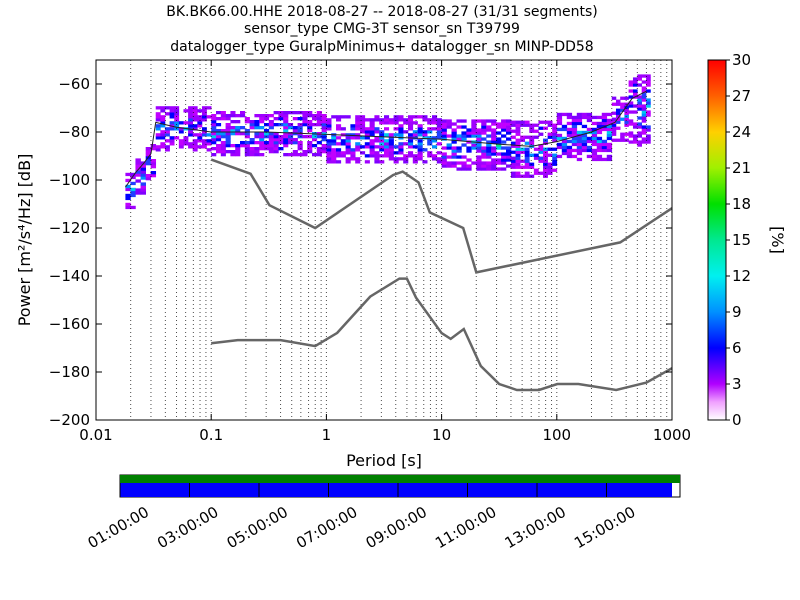 The width and height of the screenshot is (800, 600). Describe the element at coordinates (396, 527) in the screenshot. I see `coverage-time-label: 09:00:00` at that location.